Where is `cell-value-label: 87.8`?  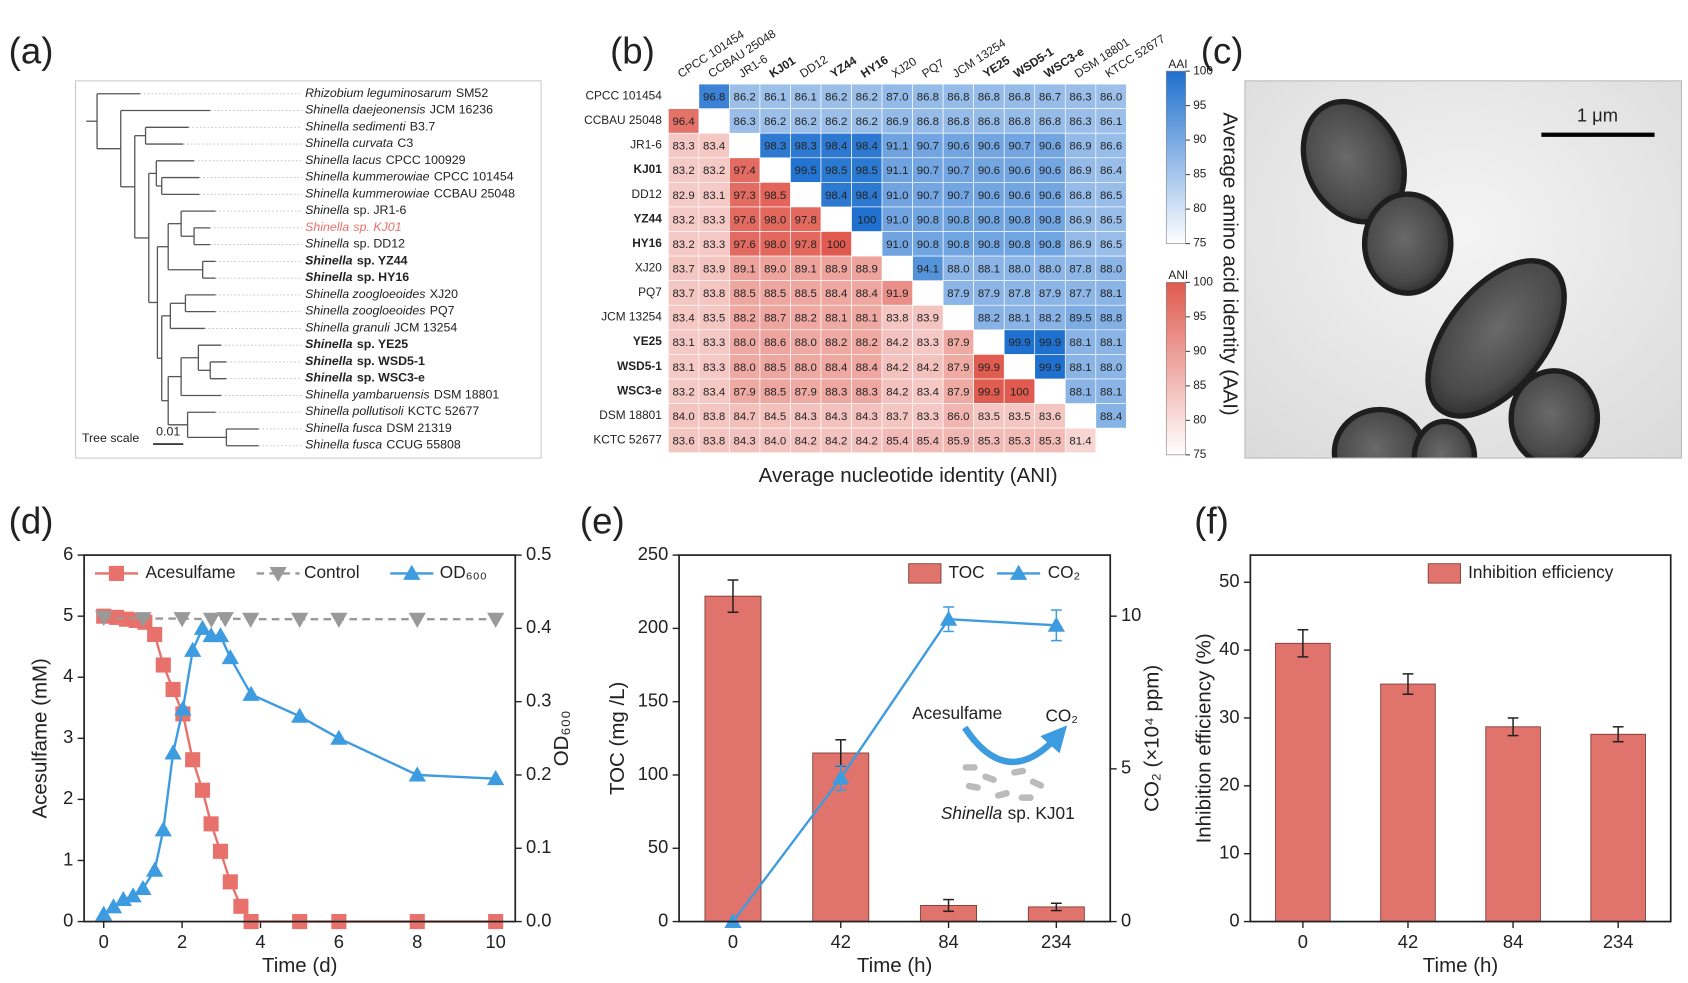
cell-value-label: 87.8 is located at coordinates (1080, 269).